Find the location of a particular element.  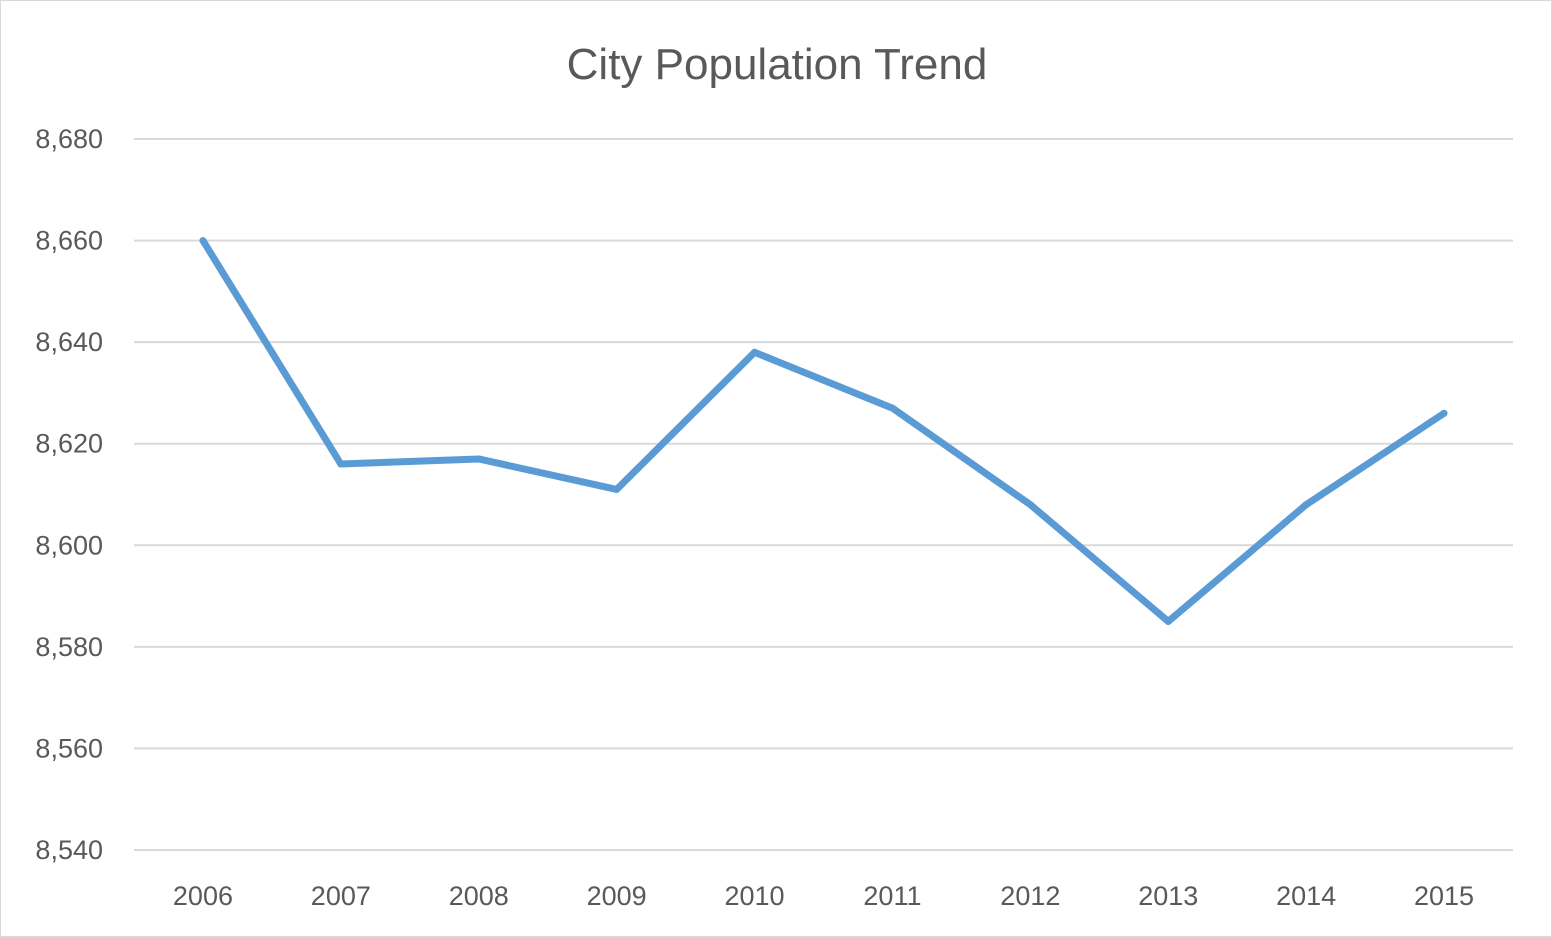

x-tick-label: 2010 is located at coordinates (755, 896).